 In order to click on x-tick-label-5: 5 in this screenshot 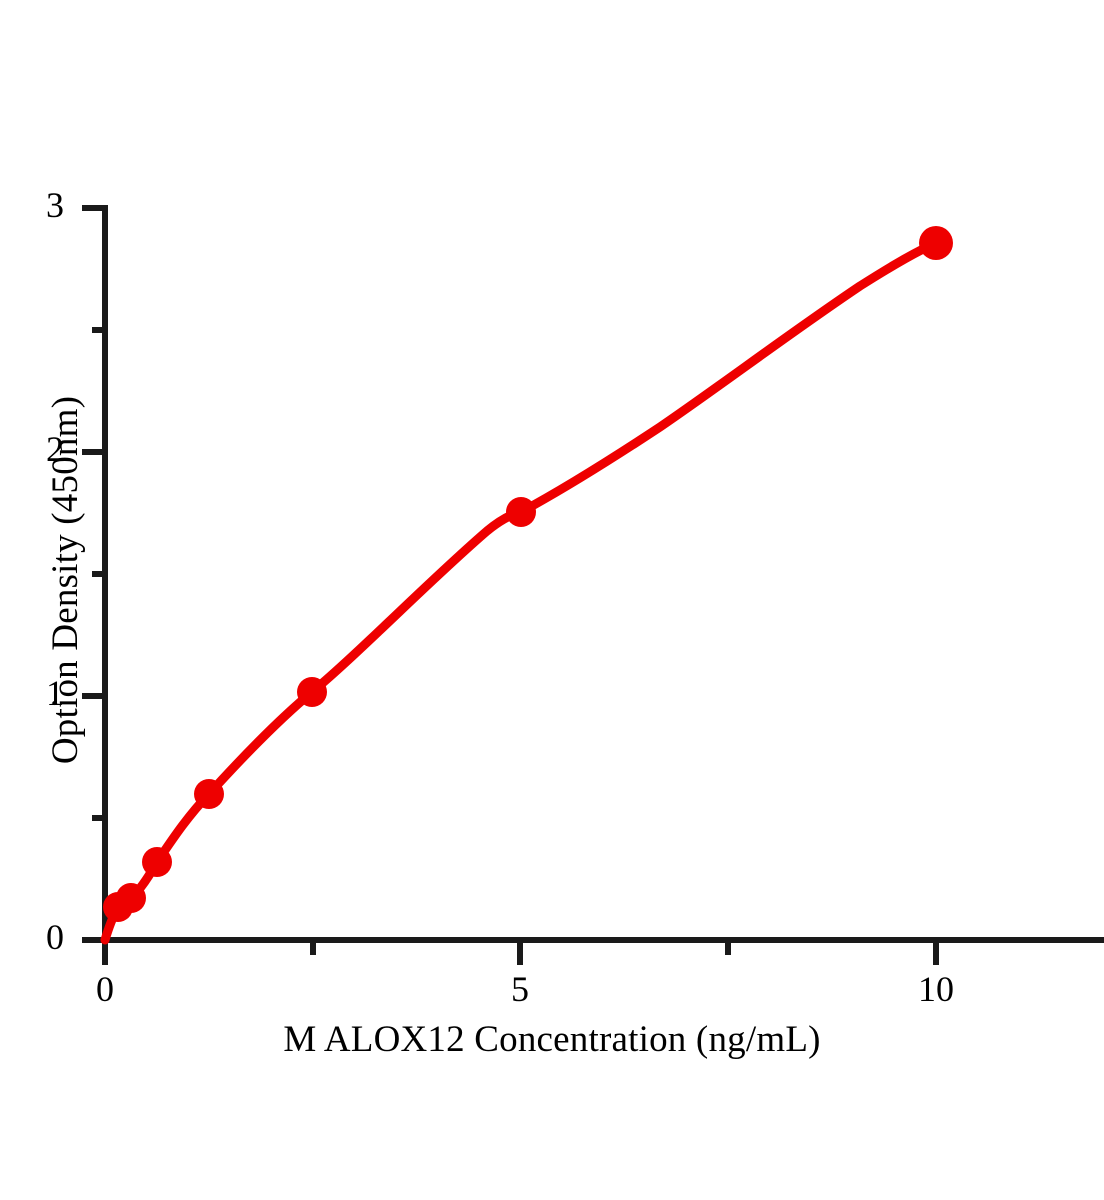, I will do `click(520, 989)`.